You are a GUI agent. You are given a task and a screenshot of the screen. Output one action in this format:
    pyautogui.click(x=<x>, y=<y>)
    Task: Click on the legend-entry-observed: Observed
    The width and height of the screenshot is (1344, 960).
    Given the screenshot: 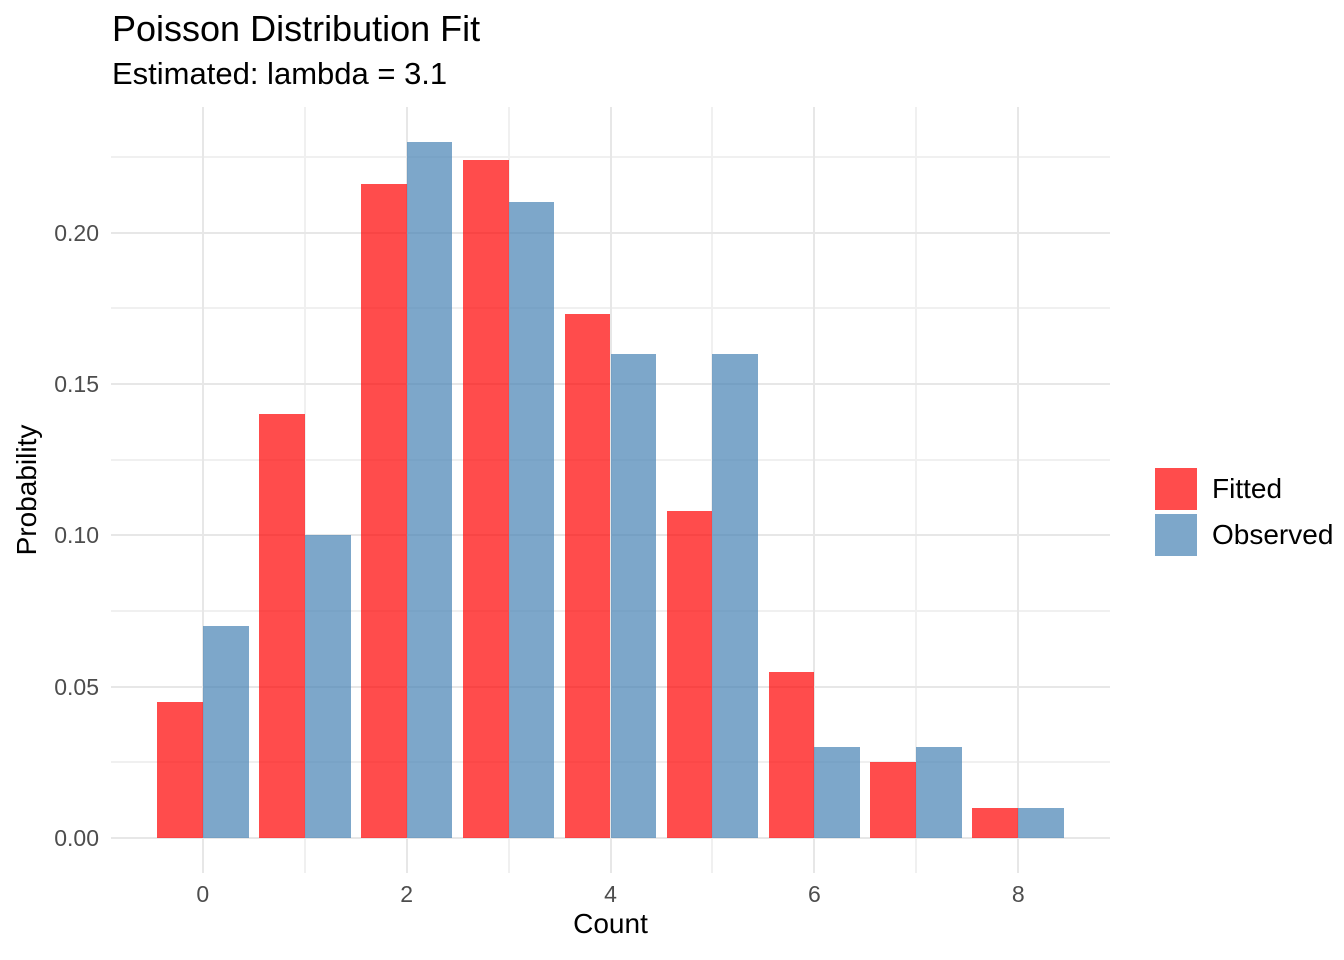 What is the action you would take?
    pyautogui.click(x=1244, y=535)
    